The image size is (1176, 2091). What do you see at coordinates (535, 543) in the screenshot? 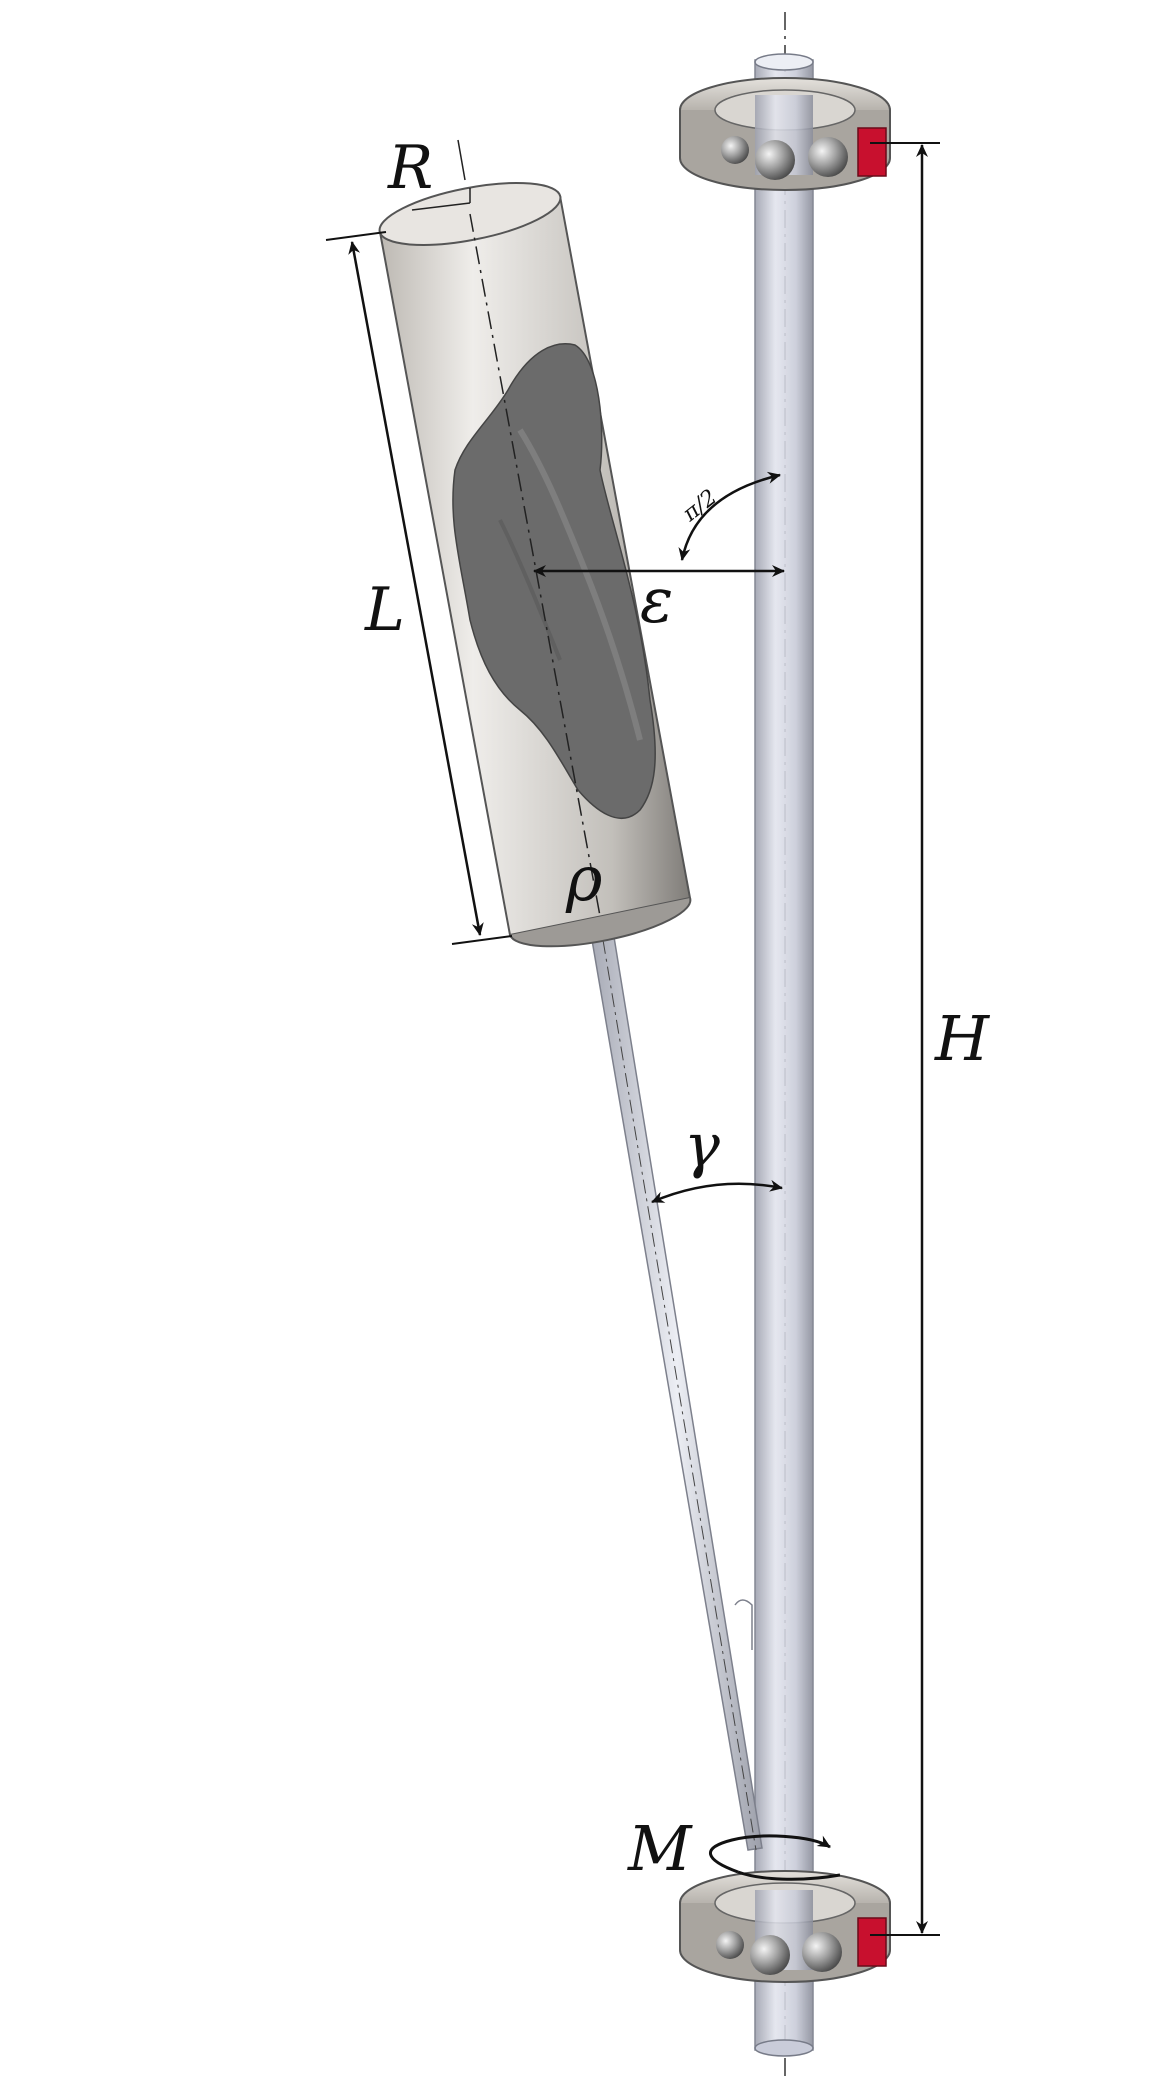
I see `tilted-cylinder` at bounding box center [535, 543].